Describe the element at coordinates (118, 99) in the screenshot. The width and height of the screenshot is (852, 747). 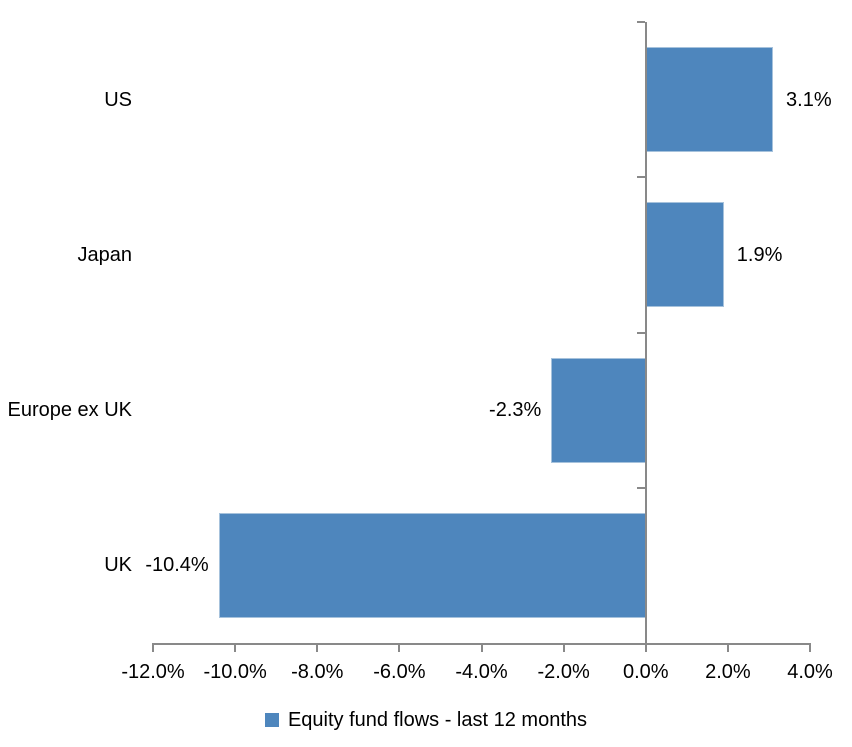
I see `category-label-us: US` at that location.